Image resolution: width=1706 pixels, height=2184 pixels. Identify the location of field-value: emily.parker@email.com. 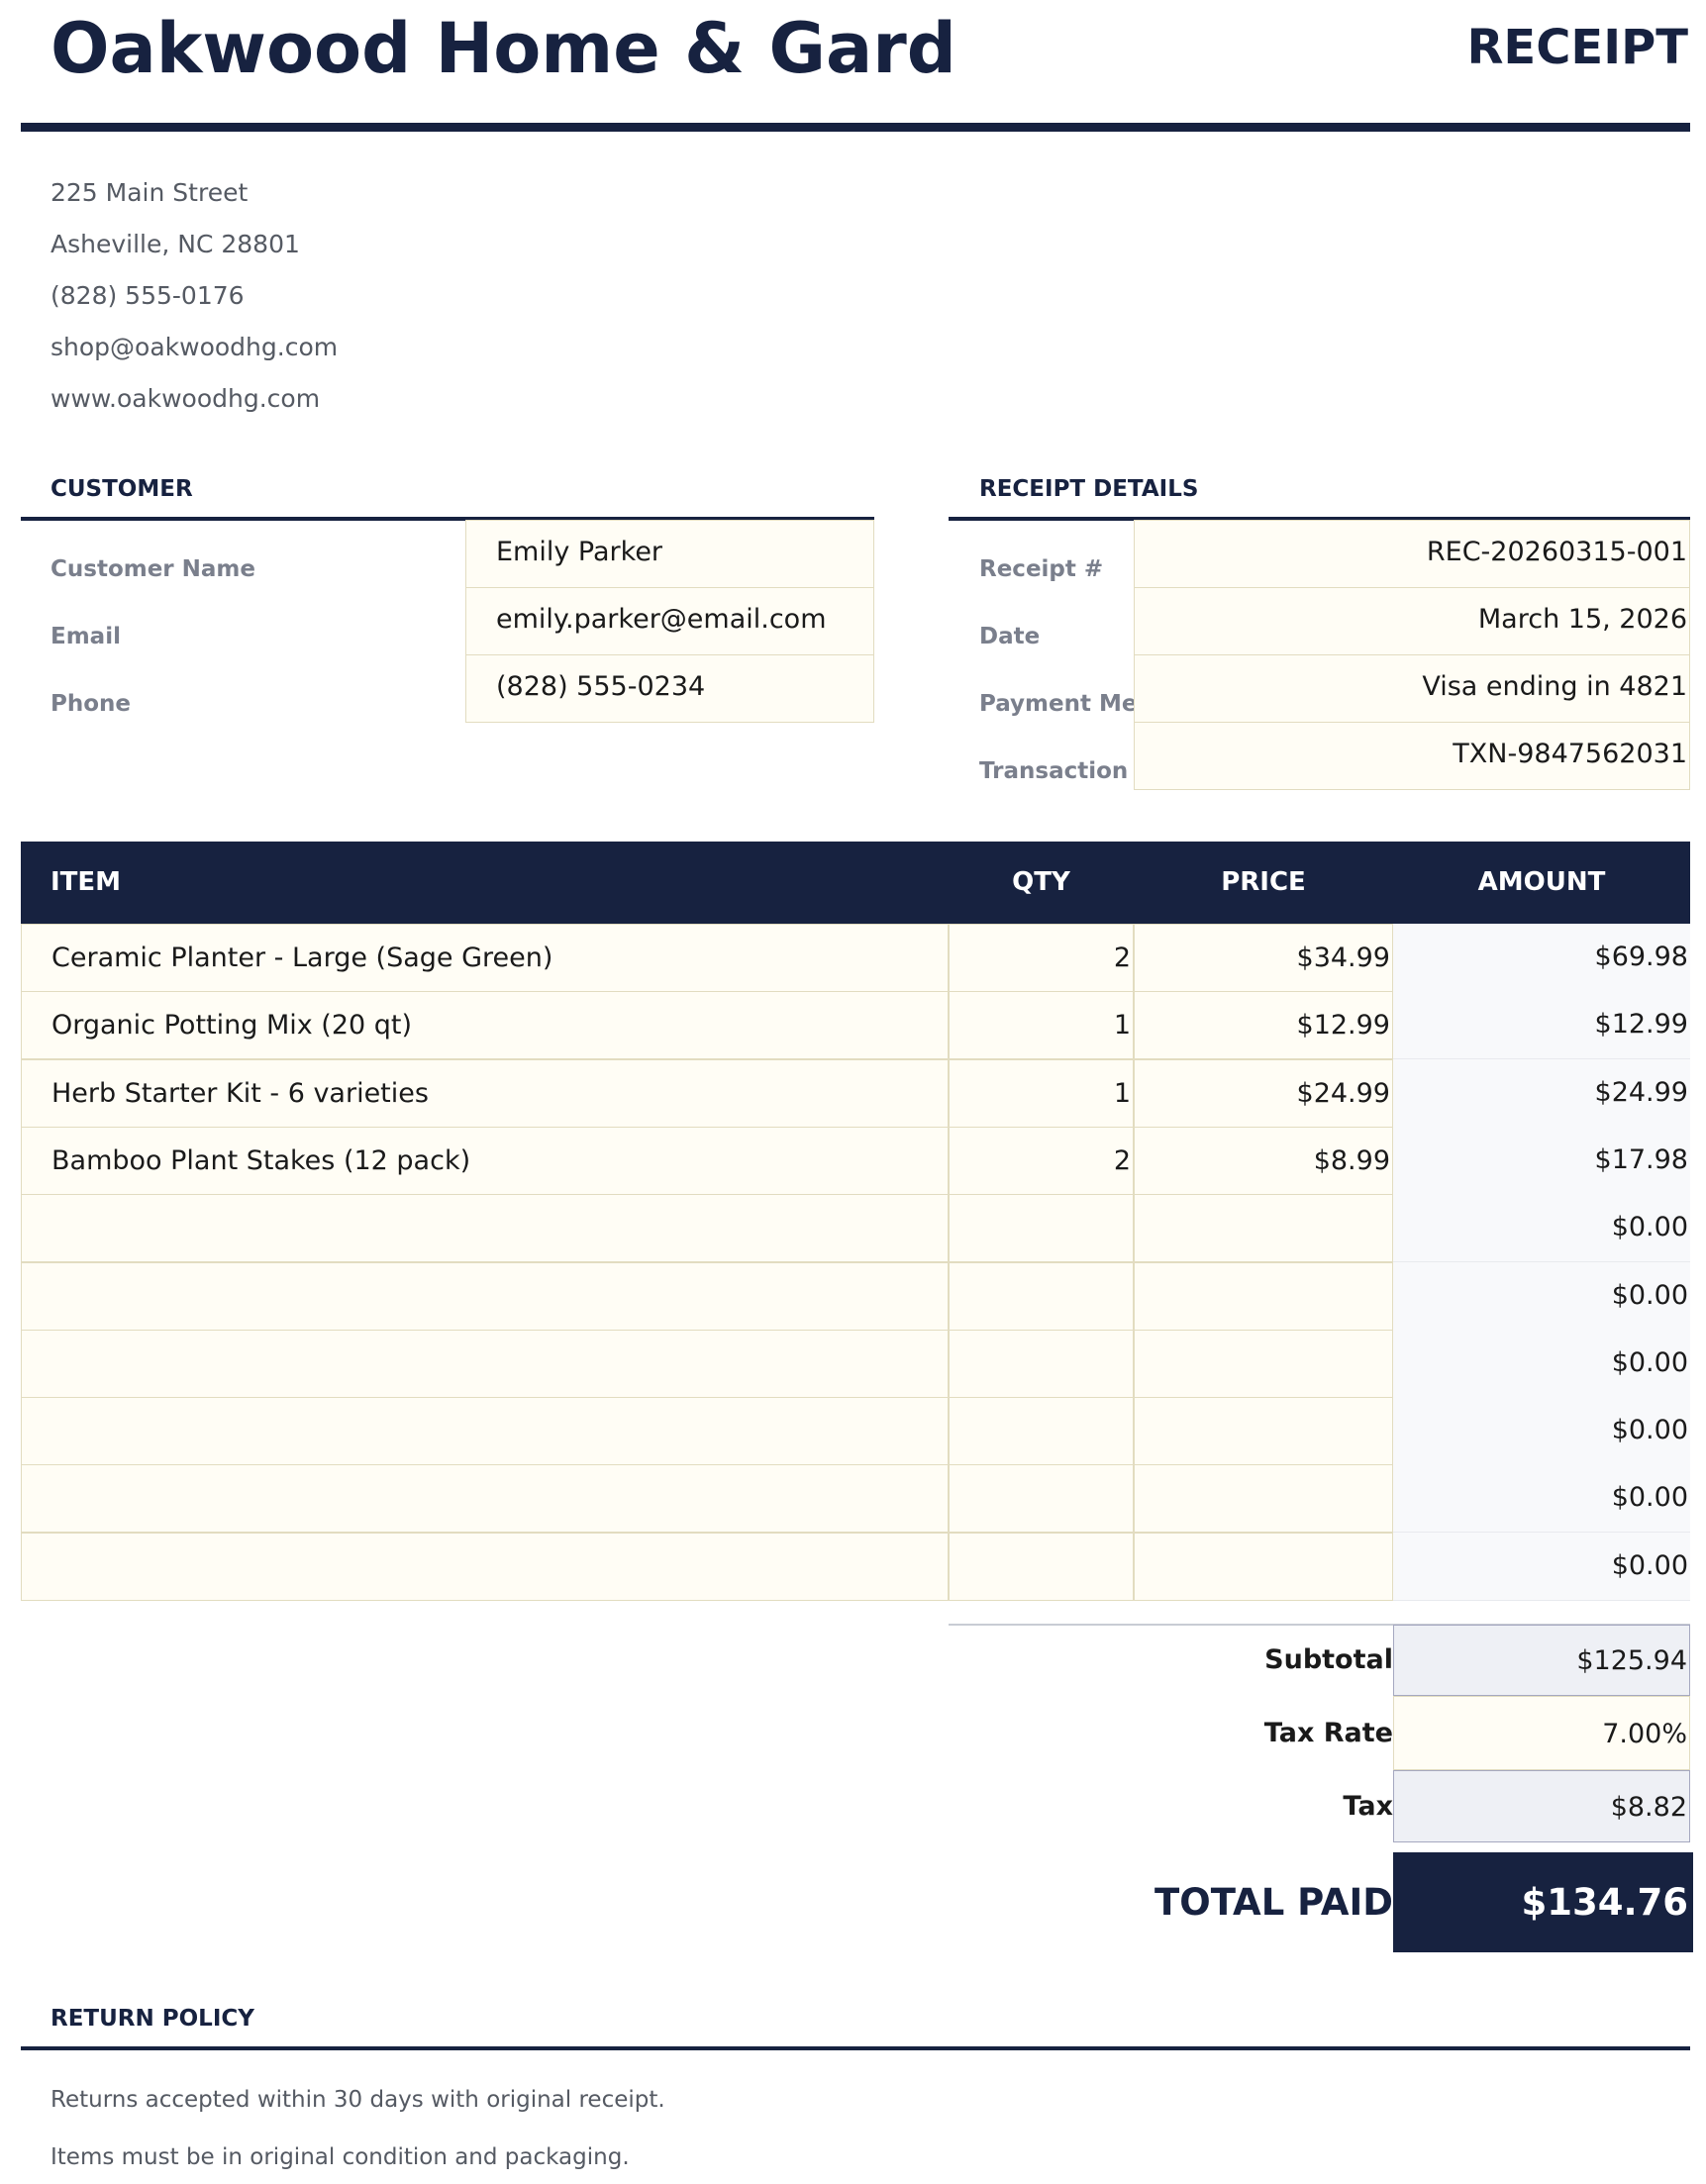
(669, 621).